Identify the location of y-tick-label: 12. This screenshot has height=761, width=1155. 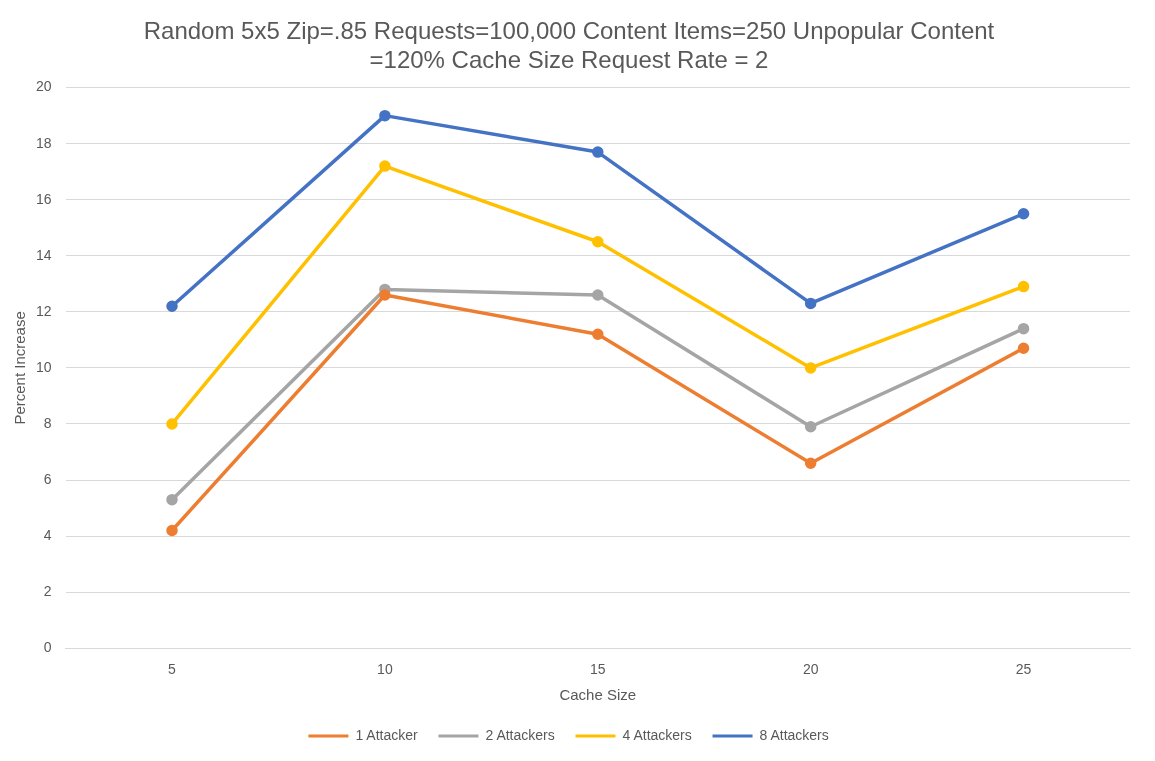
(43, 310).